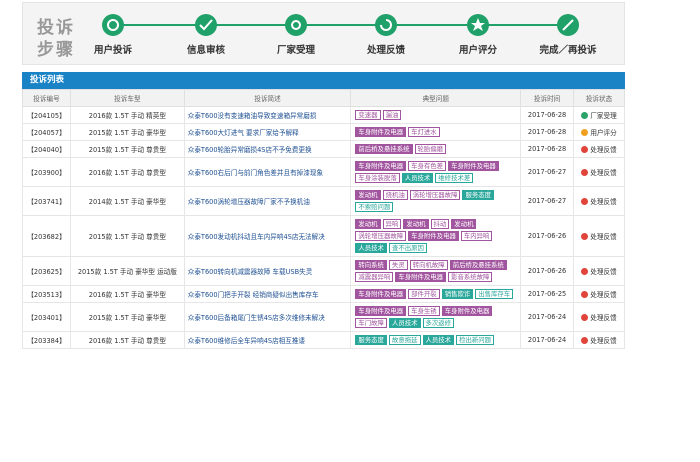 Image resolution: width=700 pixels, height=462 pixels. Describe the element at coordinates (127, 236) in the screenshot. I see `car-model: 2015款 1.5T 手动 尊贵型` at that location.